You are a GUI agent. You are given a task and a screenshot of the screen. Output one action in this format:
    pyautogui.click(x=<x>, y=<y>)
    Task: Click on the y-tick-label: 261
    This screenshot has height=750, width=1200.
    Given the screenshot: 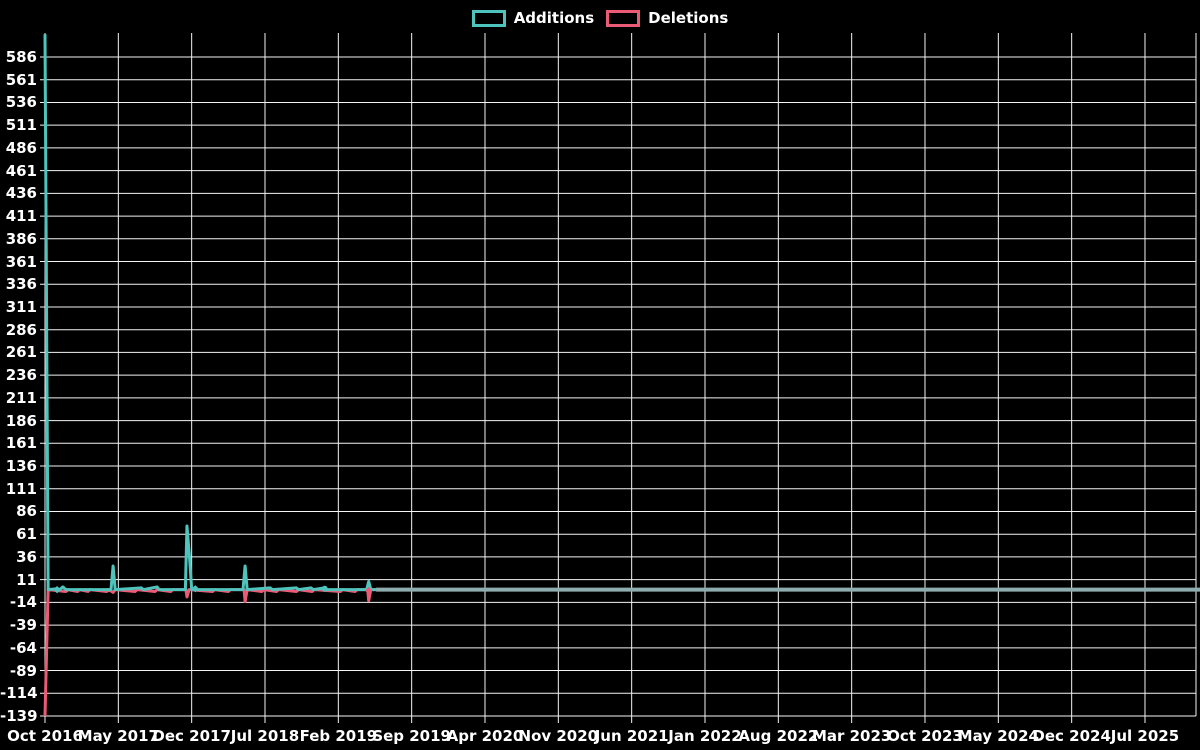 What is the action you would take?
    pyautogui.click(x=21, y=352)
    